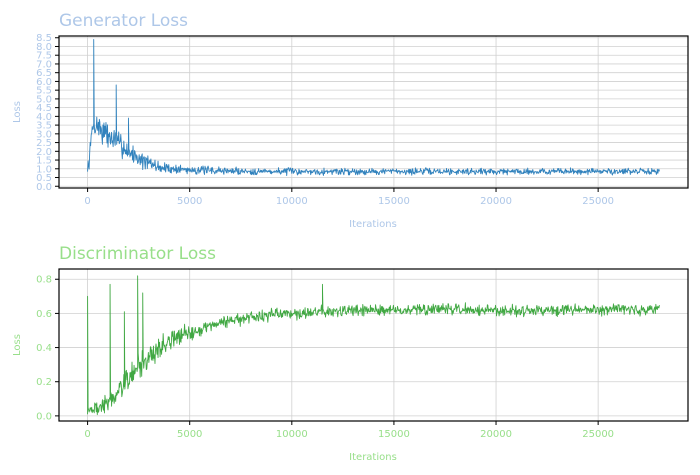 The width and height of the screenshot is (700, 475). Describe the element at coordinates (44, 73) in the screenshot. I see `generator-y-tick-label: 6.5` at that location.